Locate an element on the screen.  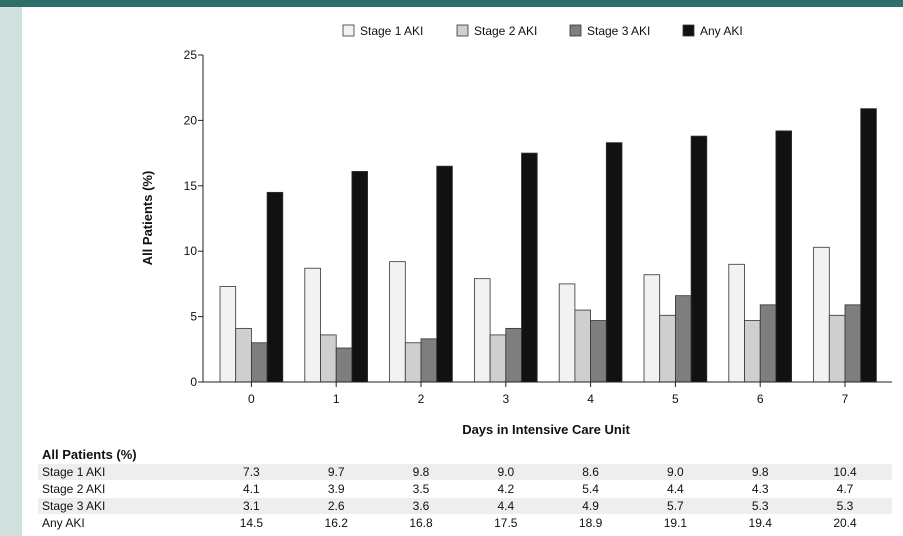
x-tick-label: 3 is located at coordinates (505, 399).